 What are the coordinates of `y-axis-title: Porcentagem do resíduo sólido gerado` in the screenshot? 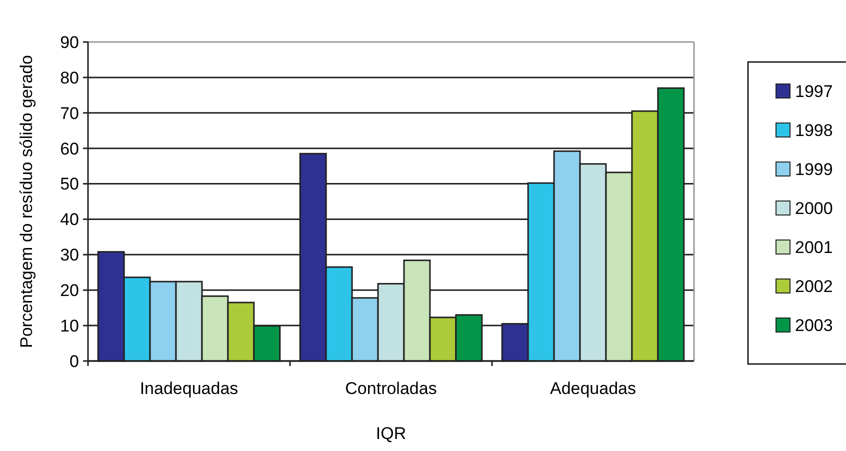 It's located at (26, 201).